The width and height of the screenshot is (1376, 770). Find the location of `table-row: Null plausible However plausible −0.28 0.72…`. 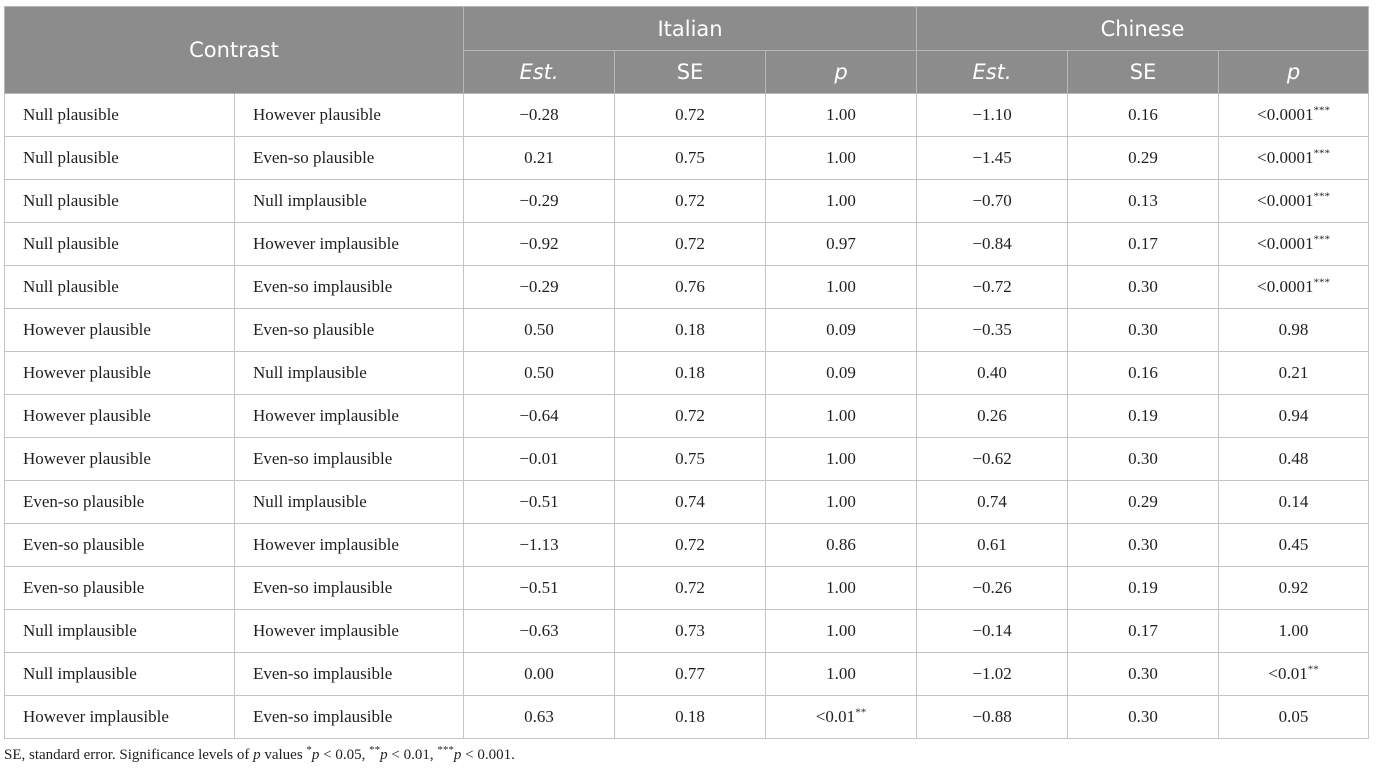

table-row: Null plausible However plausible −0.28 0.72… is located at coordinates (687, 115).